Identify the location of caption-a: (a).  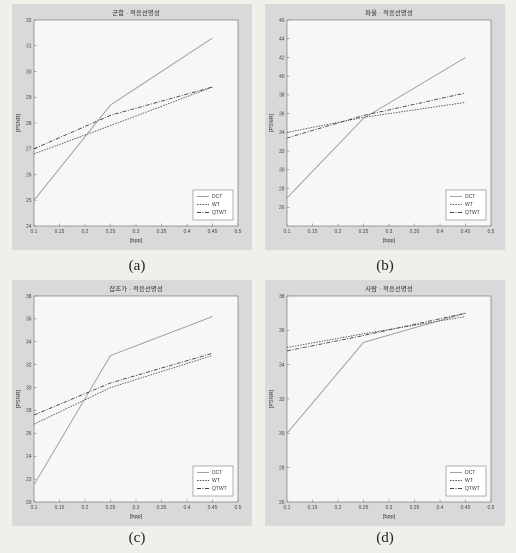
(137, 266).